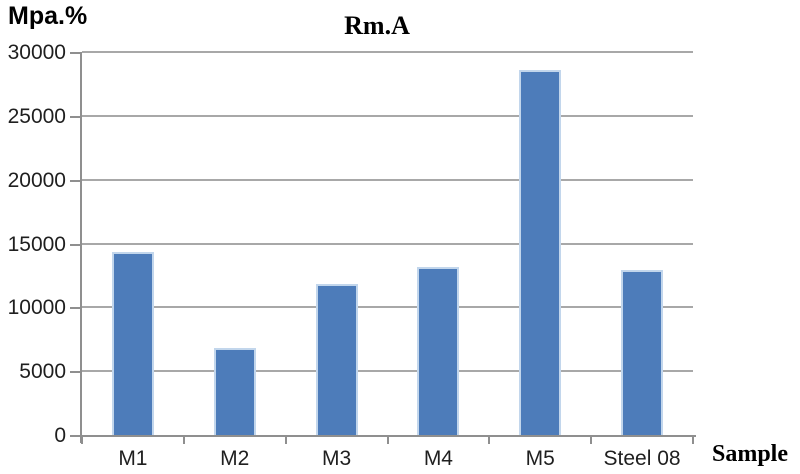 The image size is (800, 474). What do you see at coordinates (540, 458) in the screenshot?
I see `x-category-label: M5` at bounding box center [540, 458].